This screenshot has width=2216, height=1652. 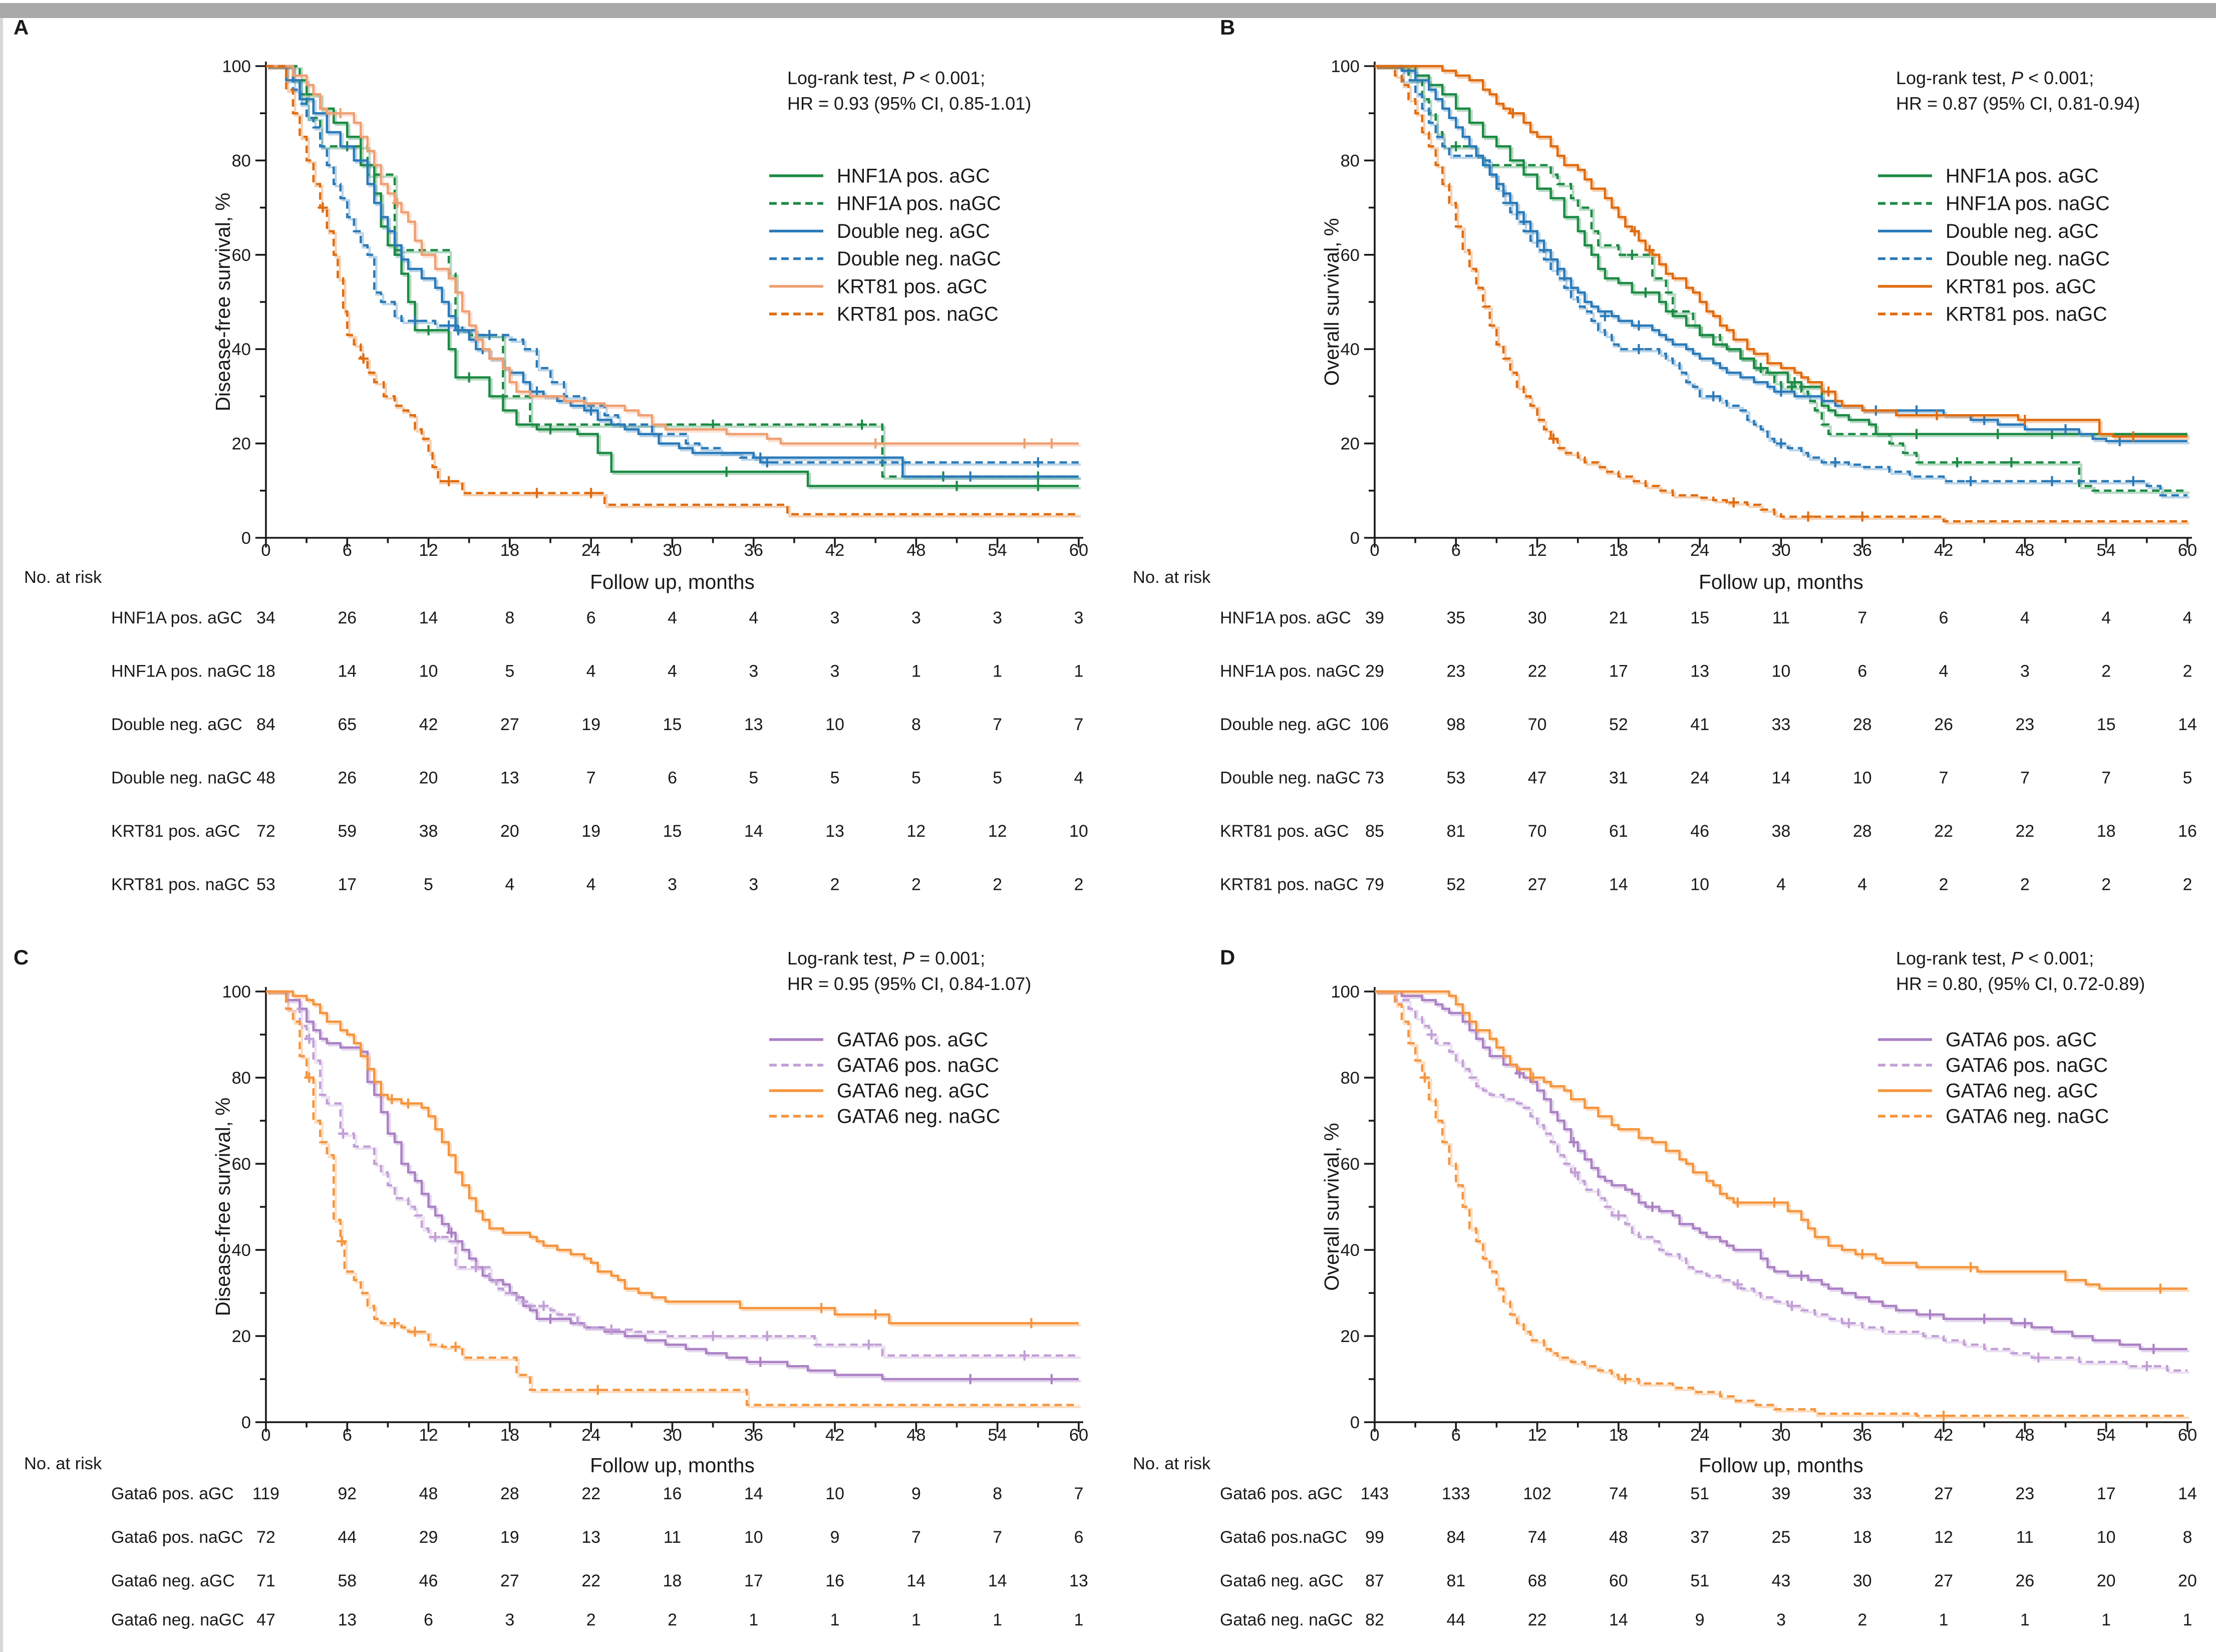 What do you see at coordinates (1781, 581) in the screenshot?
I see `x-axis-title: Follow up, months` at bounding box center [1781, 581].